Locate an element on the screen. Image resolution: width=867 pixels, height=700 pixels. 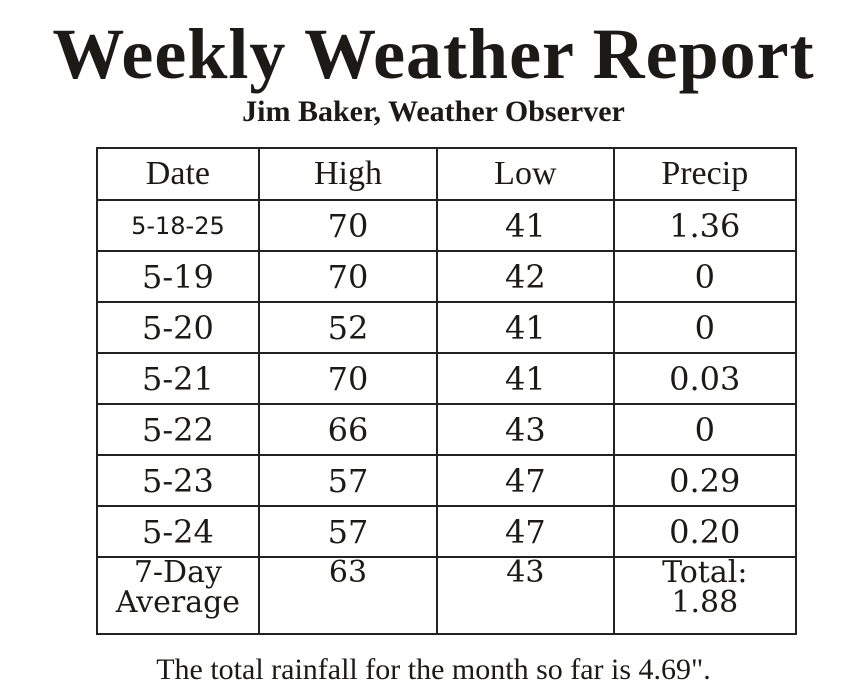
table-cell: 66 is located at coordinates (348, 429).